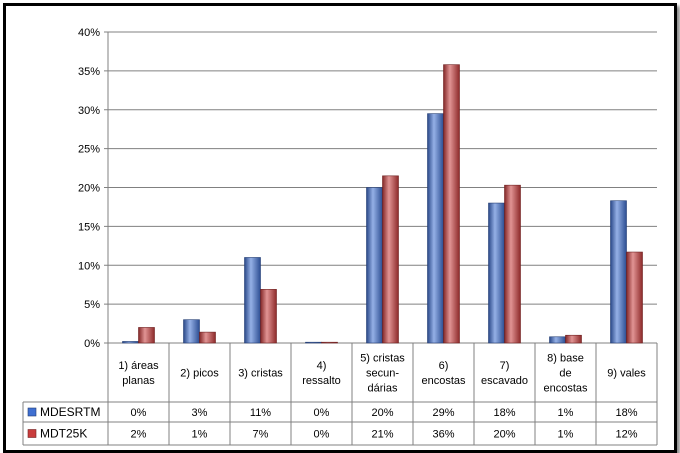 The width and height of the screenshot is (680, 453). I want to click on category-label: 2) picos, so click(199, 374).